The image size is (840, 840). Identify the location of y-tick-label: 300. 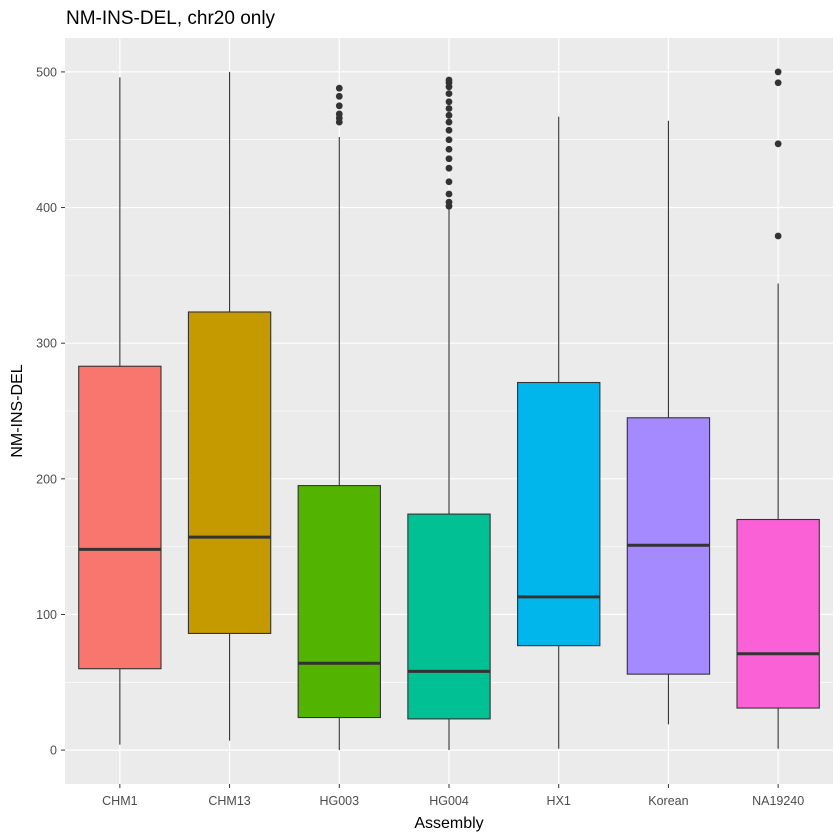
(46, 344).